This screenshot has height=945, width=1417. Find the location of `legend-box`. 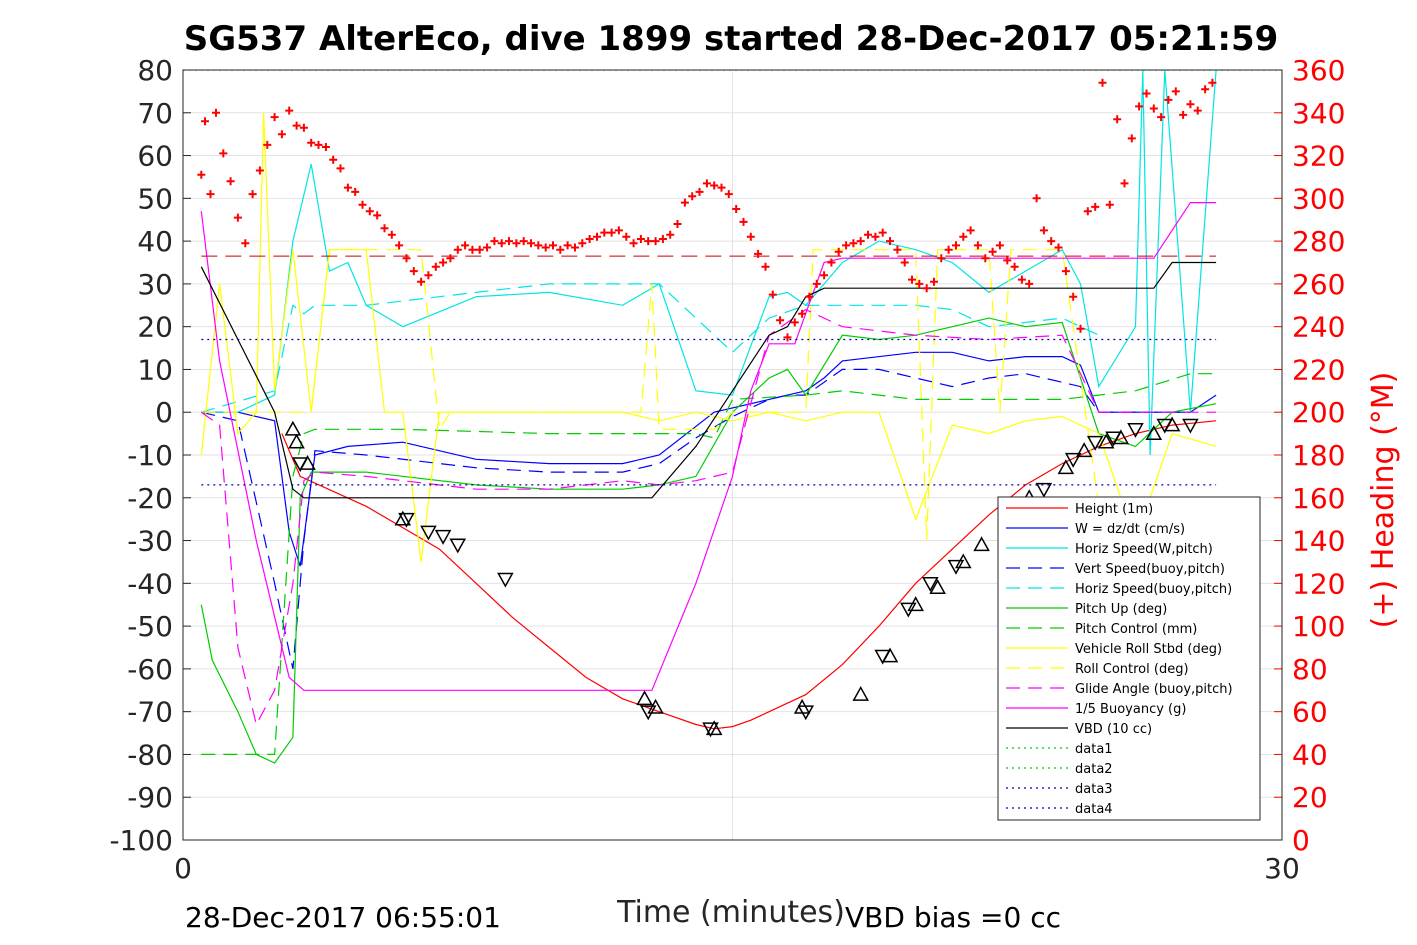

legend-box is located at coordinates (1129, 658).